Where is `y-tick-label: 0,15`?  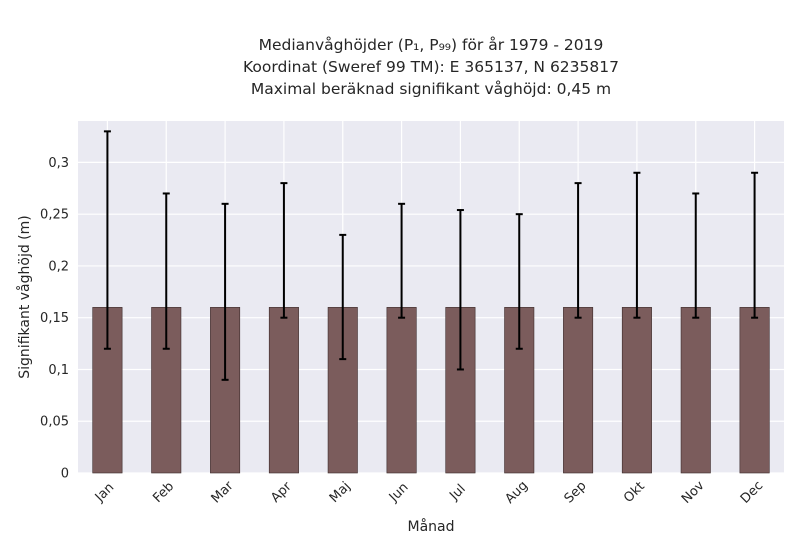 y-tick-label: 0,15 is located at coordinates (54, 318).